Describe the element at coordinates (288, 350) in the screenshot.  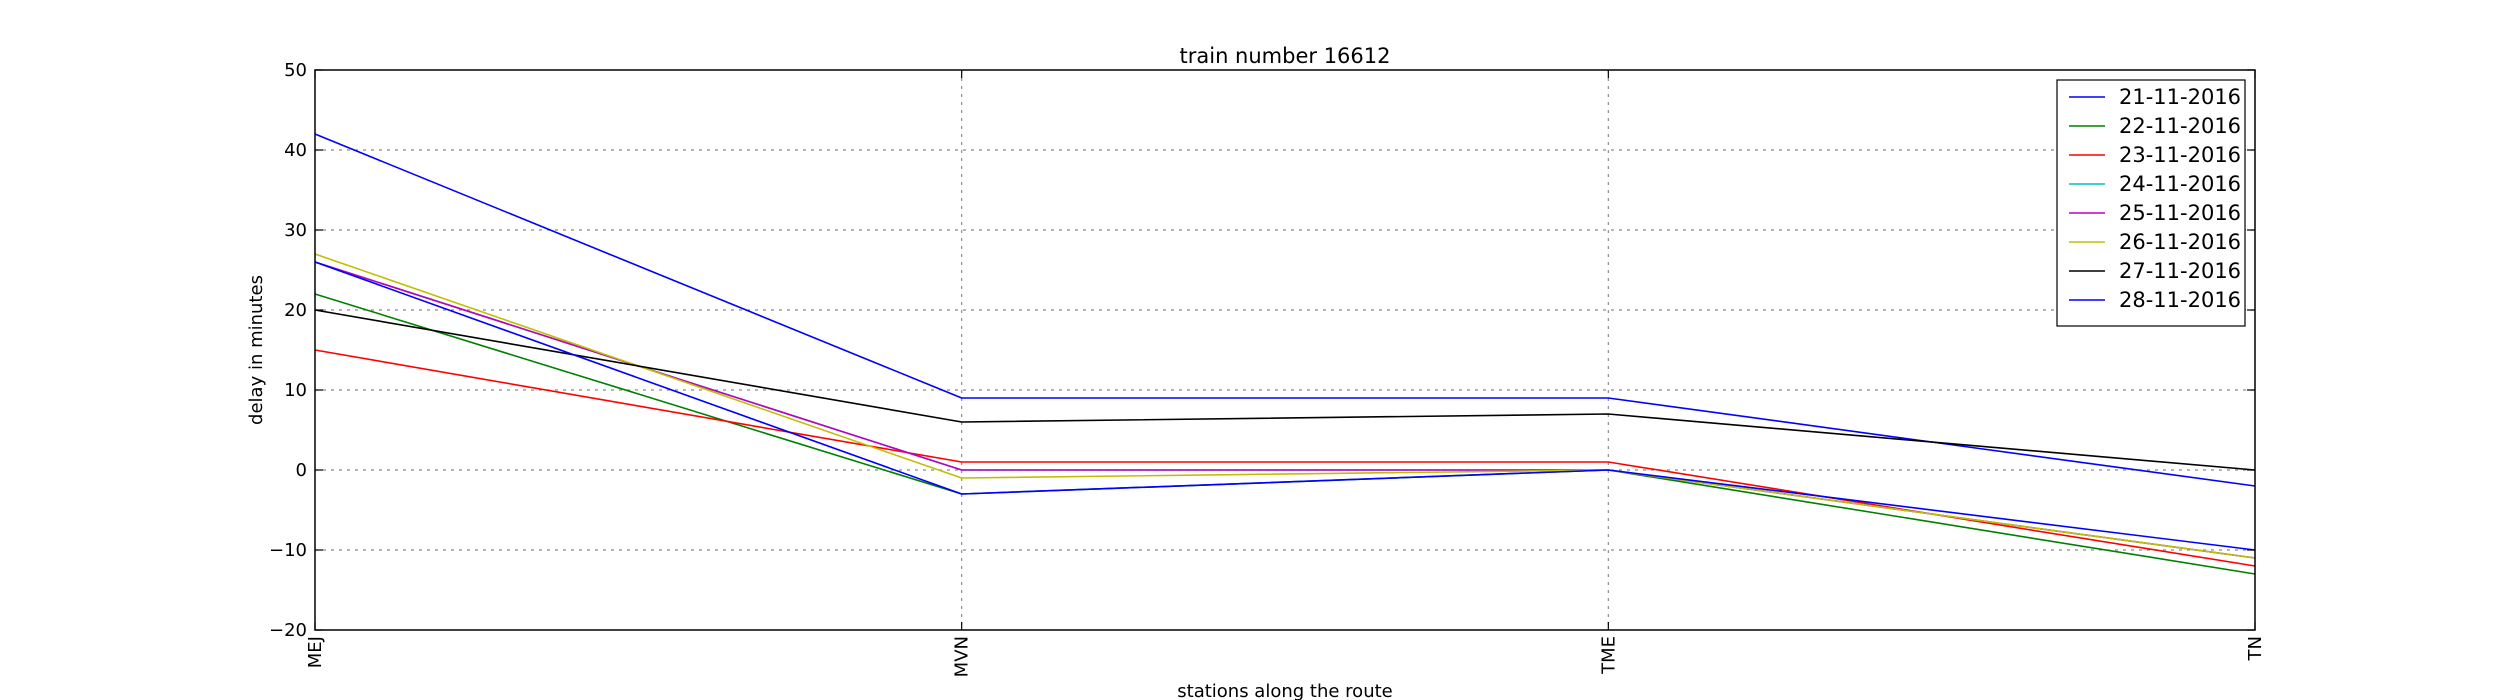
I see `y-tick-labels: −20 −10 0 10 20 30 40 50` at that location.